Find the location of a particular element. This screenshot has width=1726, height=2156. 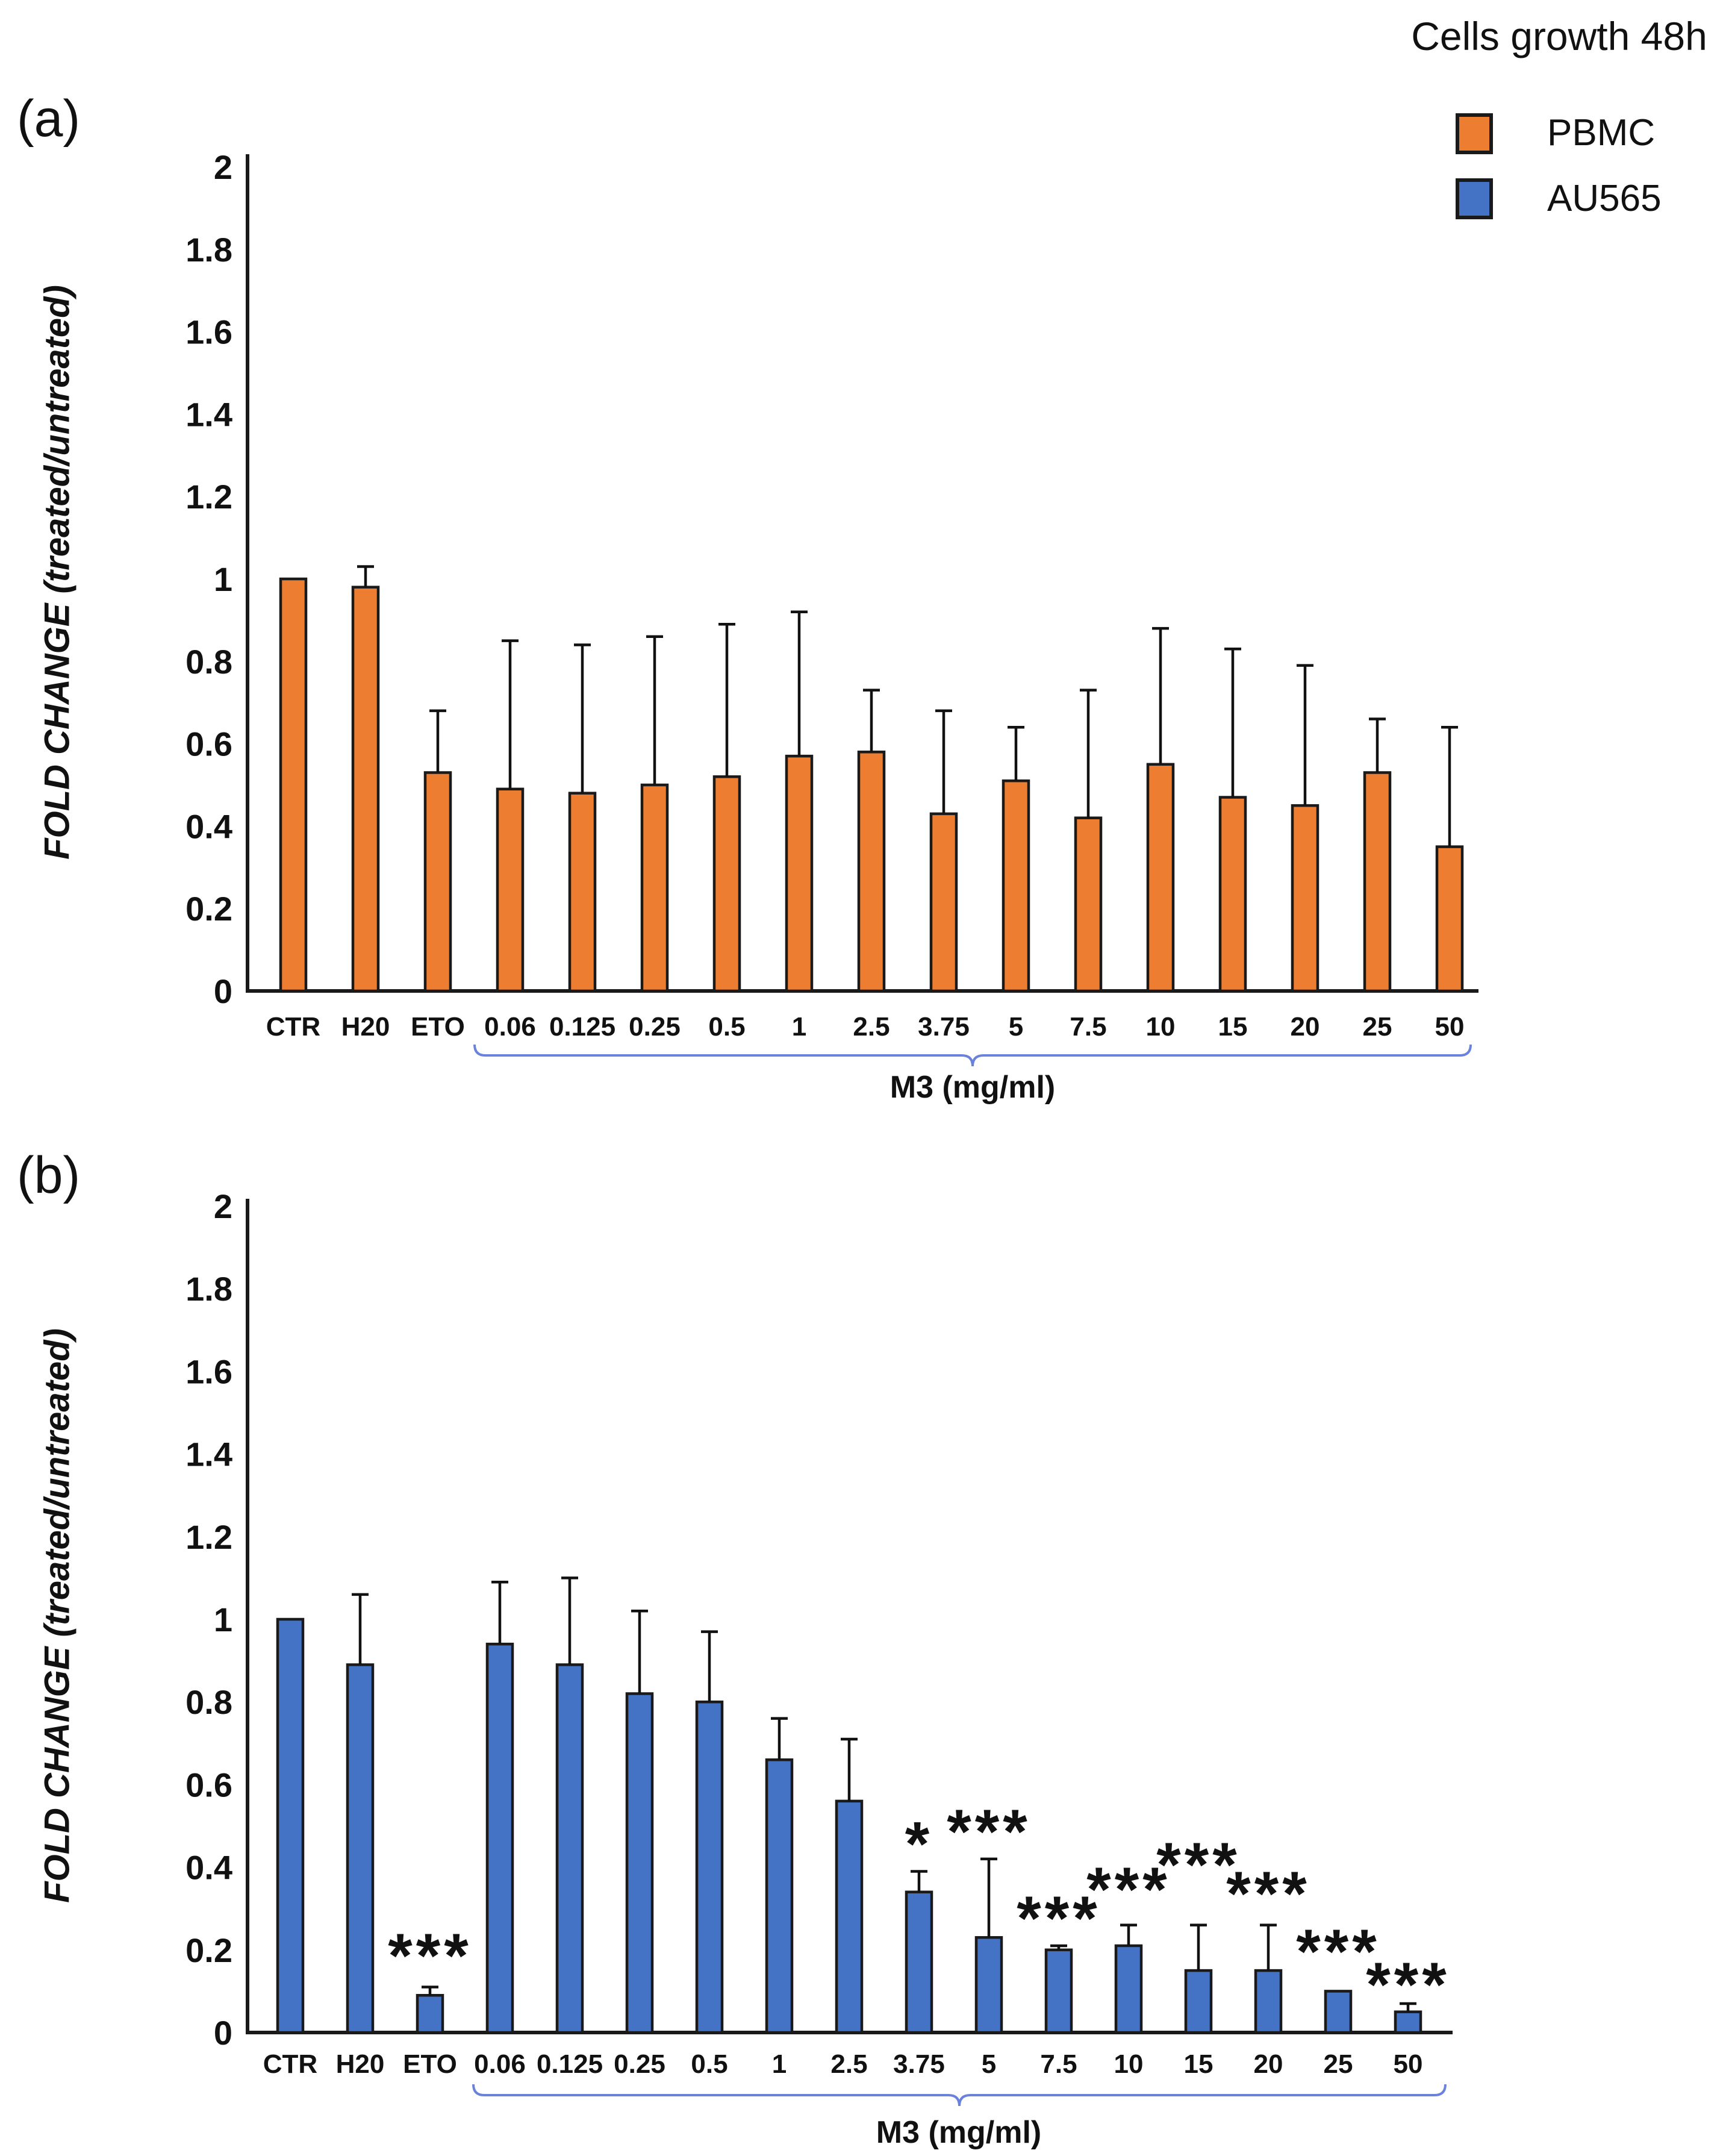

panel-b-xlabel-10: 10 is located at coordinates (1129, 2064).